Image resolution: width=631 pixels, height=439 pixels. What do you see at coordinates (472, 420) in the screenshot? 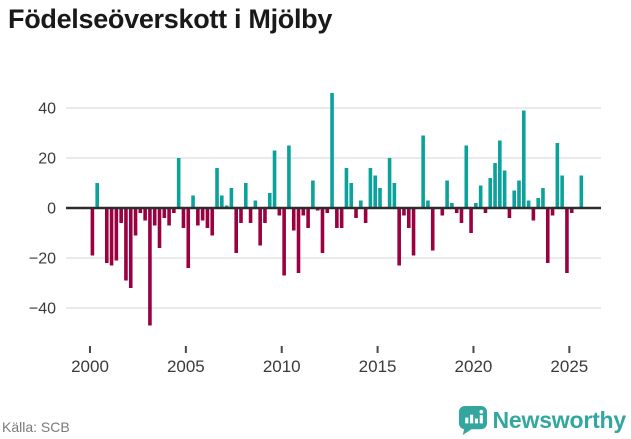
I see `newsworthy-bubble-chart-icon` at bounding box center [472, 420].